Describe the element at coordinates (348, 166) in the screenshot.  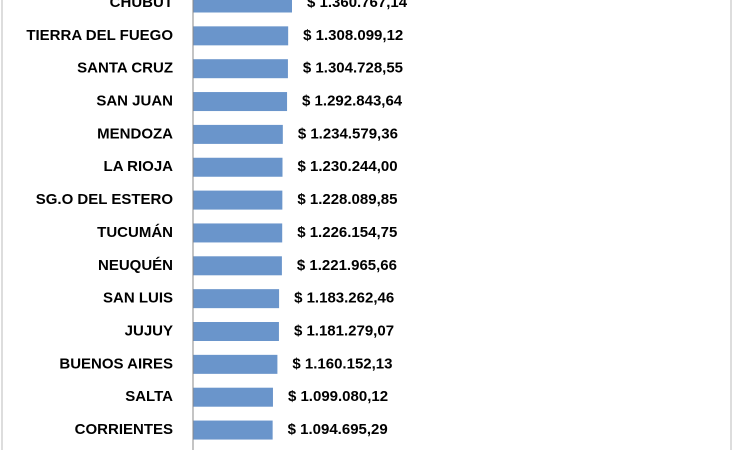
I see `value-label: $ 1.230.244,00` at that location.